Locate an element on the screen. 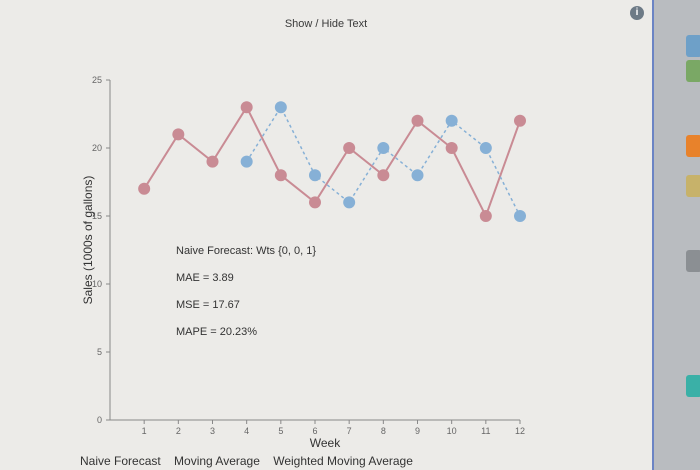 This screenshot has width=700, height=470. x-tick-label: 1 is located at coordinates (144, 431).